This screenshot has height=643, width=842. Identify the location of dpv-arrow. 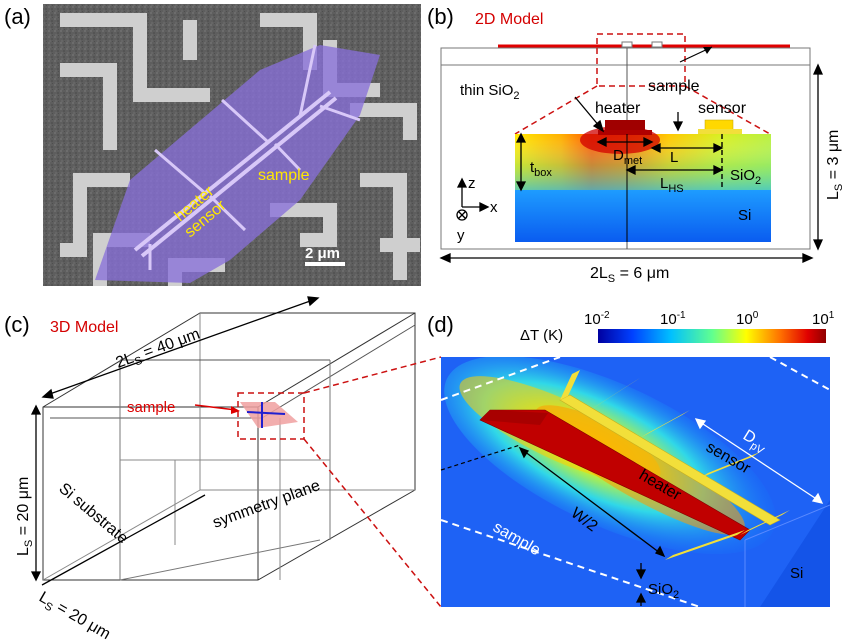
(759, 461).